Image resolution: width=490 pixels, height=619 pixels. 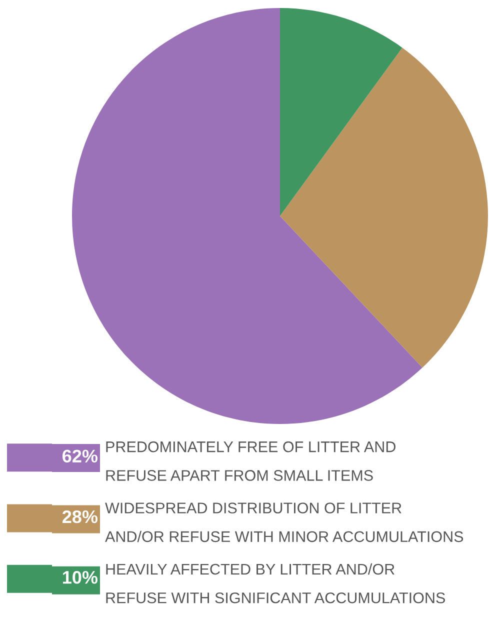 I want to click on data-label: 10%, so click(x=80, y=577).